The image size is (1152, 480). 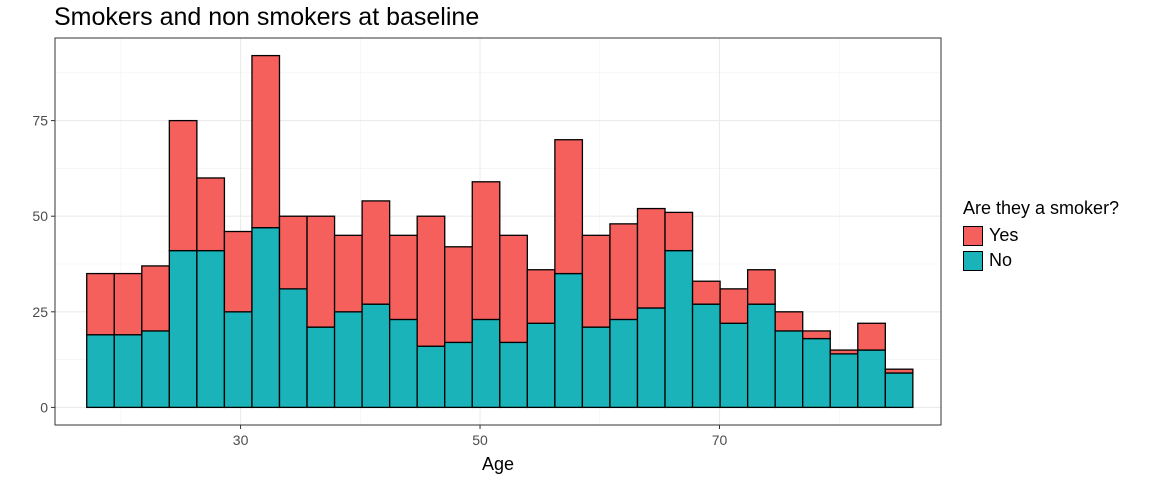 What do you see at coordinates (480, 440) in the screenshot?
I see `x-tick-label: 50` at bounding box center [480, 440].